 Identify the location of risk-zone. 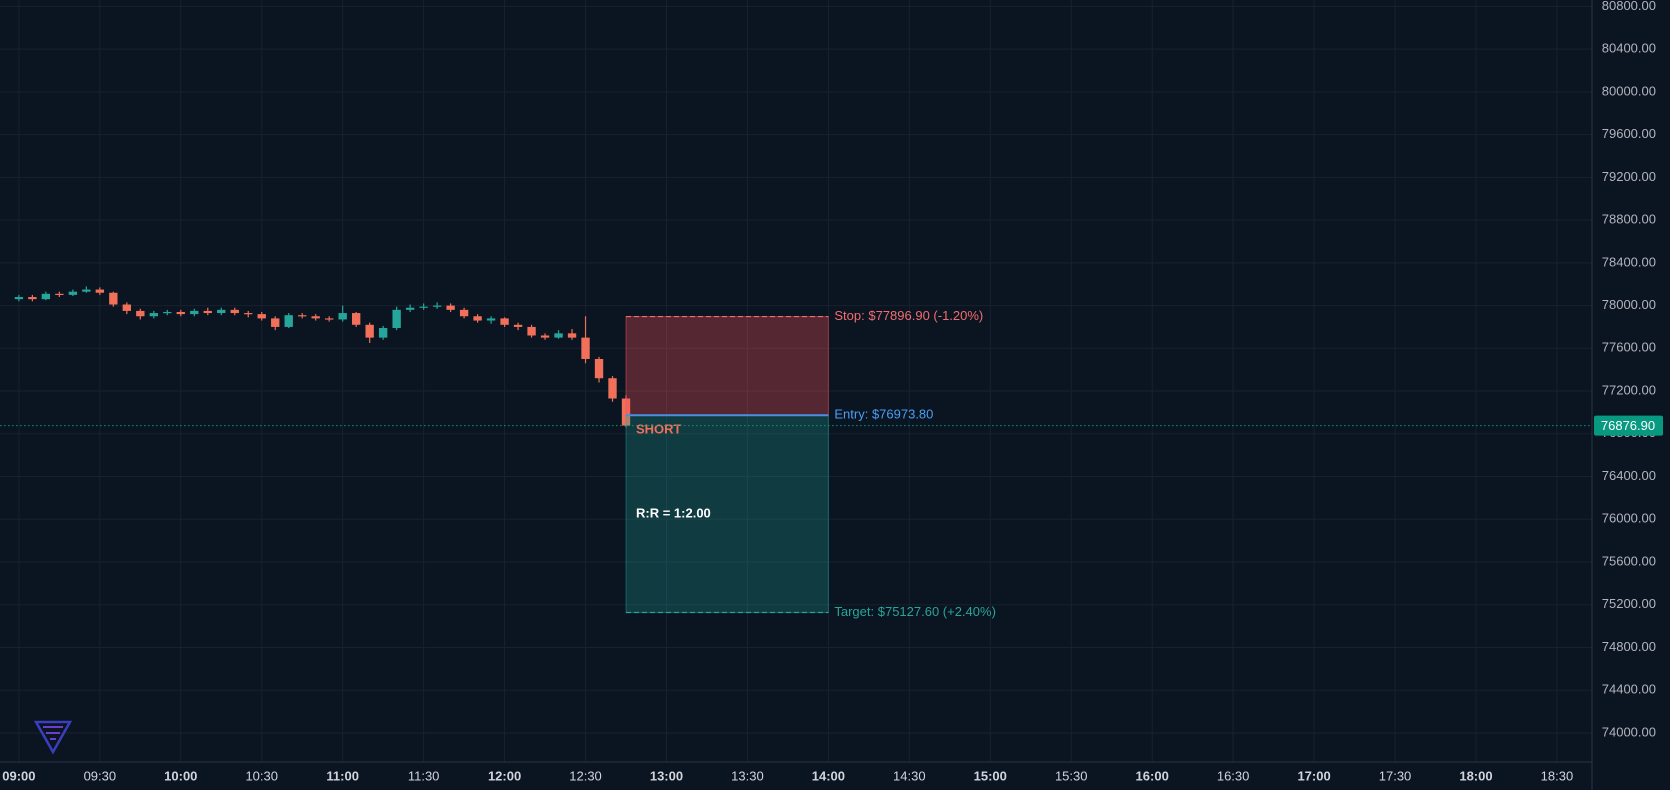
(727, 366).